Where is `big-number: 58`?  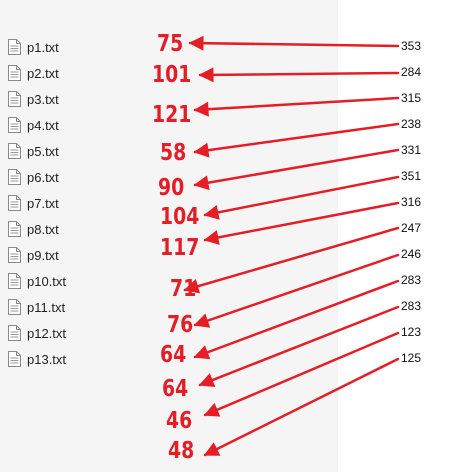
big-number: 58 is located at coordinates (173, 153).